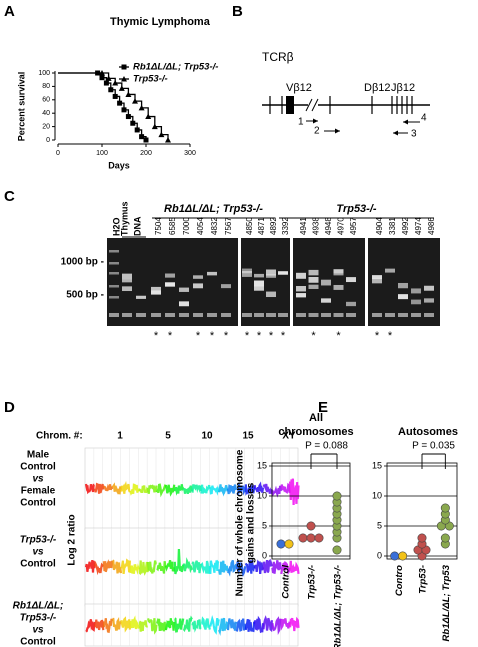  Describe the element at coordinates (124, 218) in the screenshot. I see `lane-label: Thymus` at that location.